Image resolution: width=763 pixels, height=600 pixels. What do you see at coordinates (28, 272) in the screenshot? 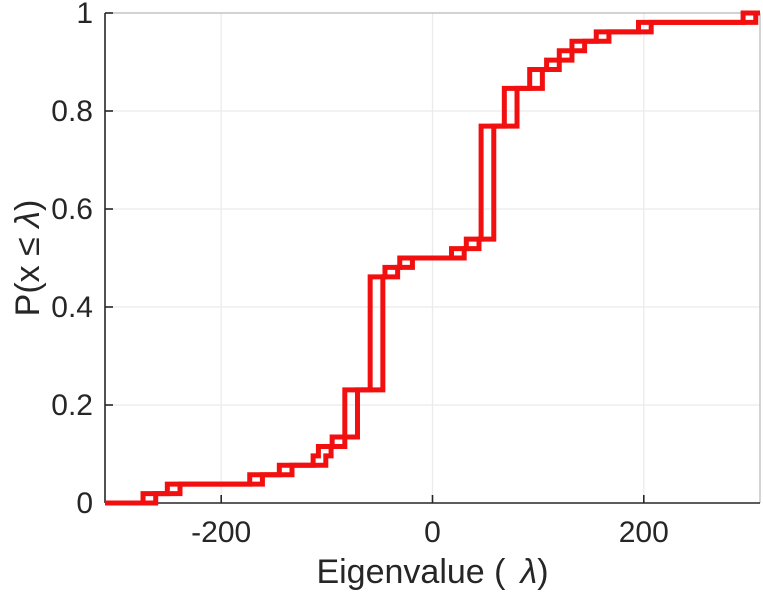
I see `y-axis-label-text: P(x ≤` at bounding box center [28, 272].